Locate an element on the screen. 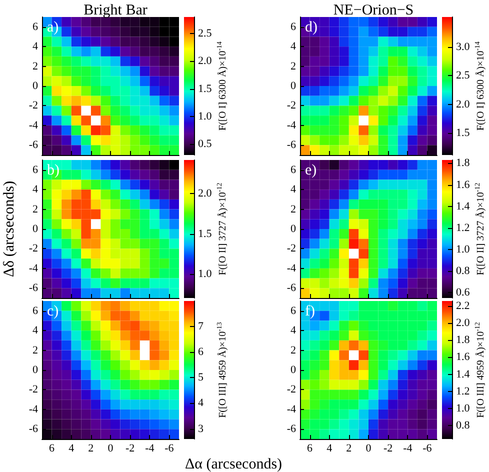 The image size is (489, 472). chart-title: NE−Orion−S is located at coordinates (373, 10).